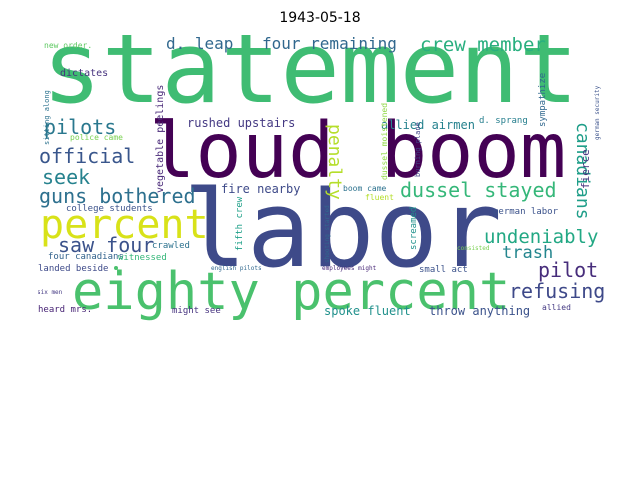 This screenshot has width=640, height=480. Describe the element at coordinates (443, 270) in the screenshot. I see `word-small-act: small act` at that location.